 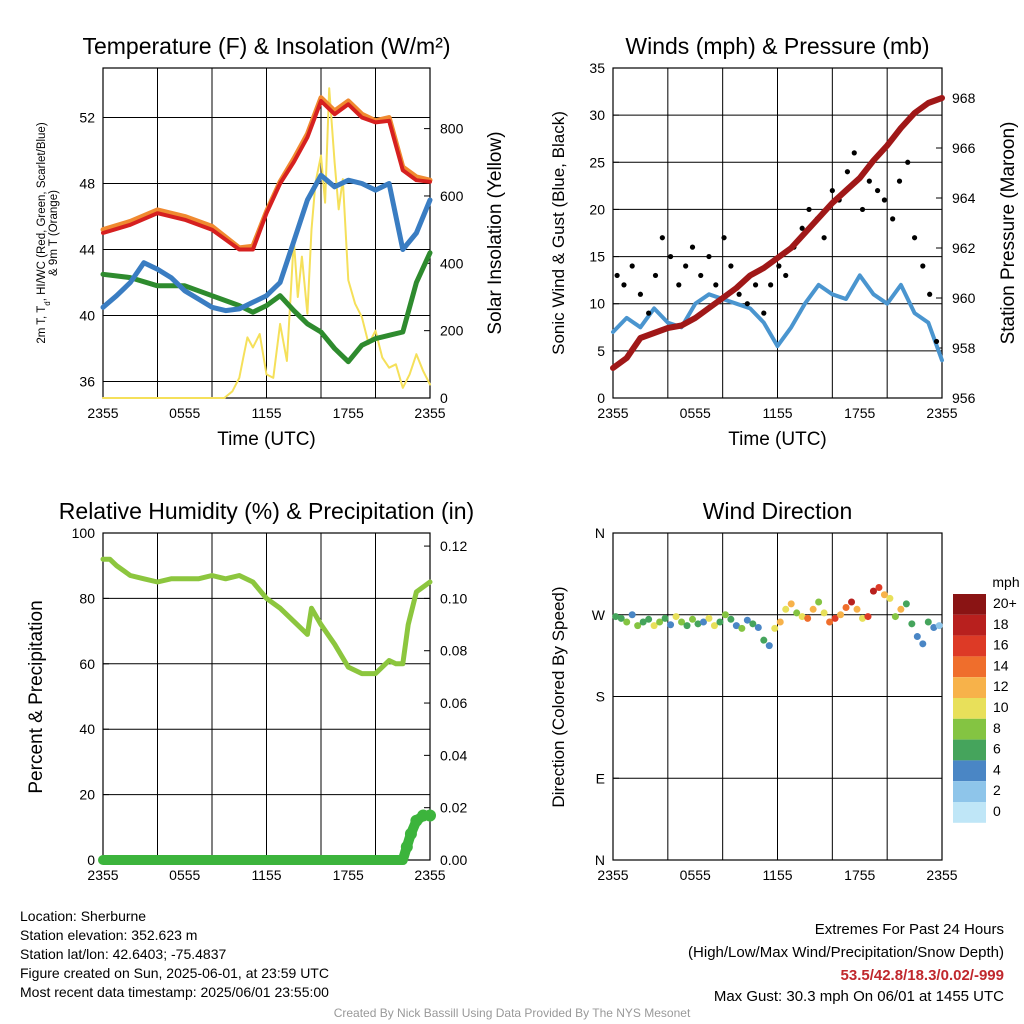 What do you see at coordinates (87, 118) in the screenshot?
I see `y-tick-label: 52` at bounding box center [87, 118].